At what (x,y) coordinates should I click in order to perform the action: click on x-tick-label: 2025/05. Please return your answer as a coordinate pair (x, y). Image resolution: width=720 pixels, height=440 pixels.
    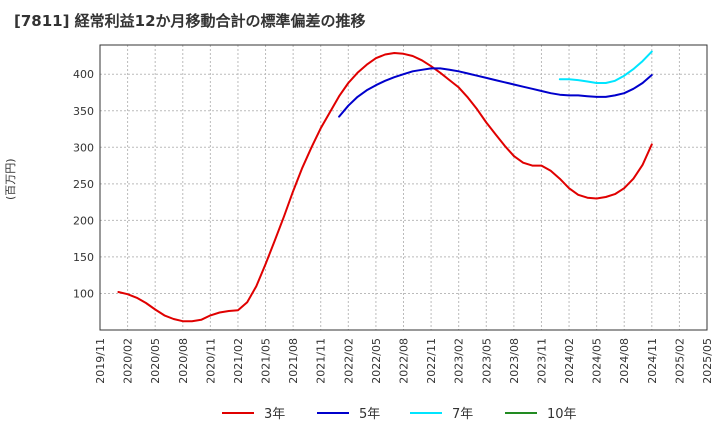
    Looking at the image, I should click on (707, 361).